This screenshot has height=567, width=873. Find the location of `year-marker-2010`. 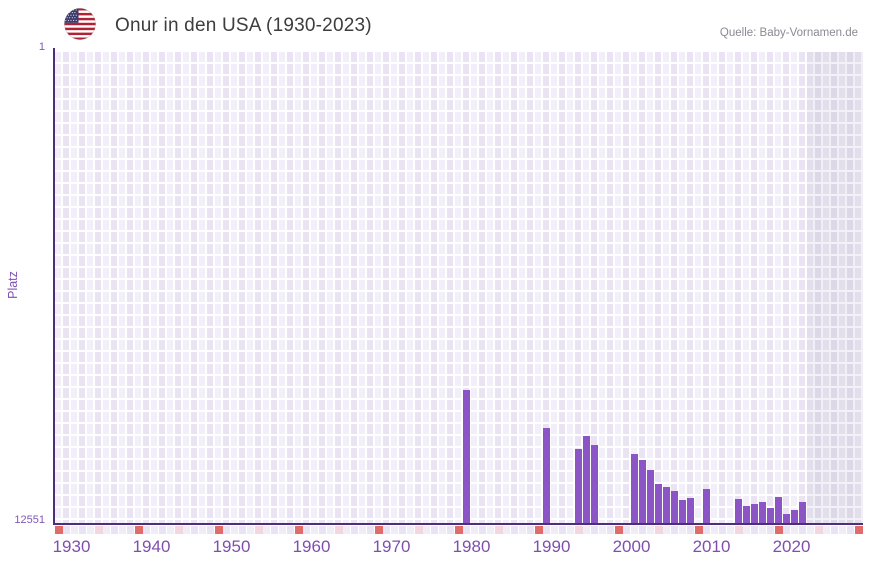

year-marker-2010 is located at coordinates (698, 530).